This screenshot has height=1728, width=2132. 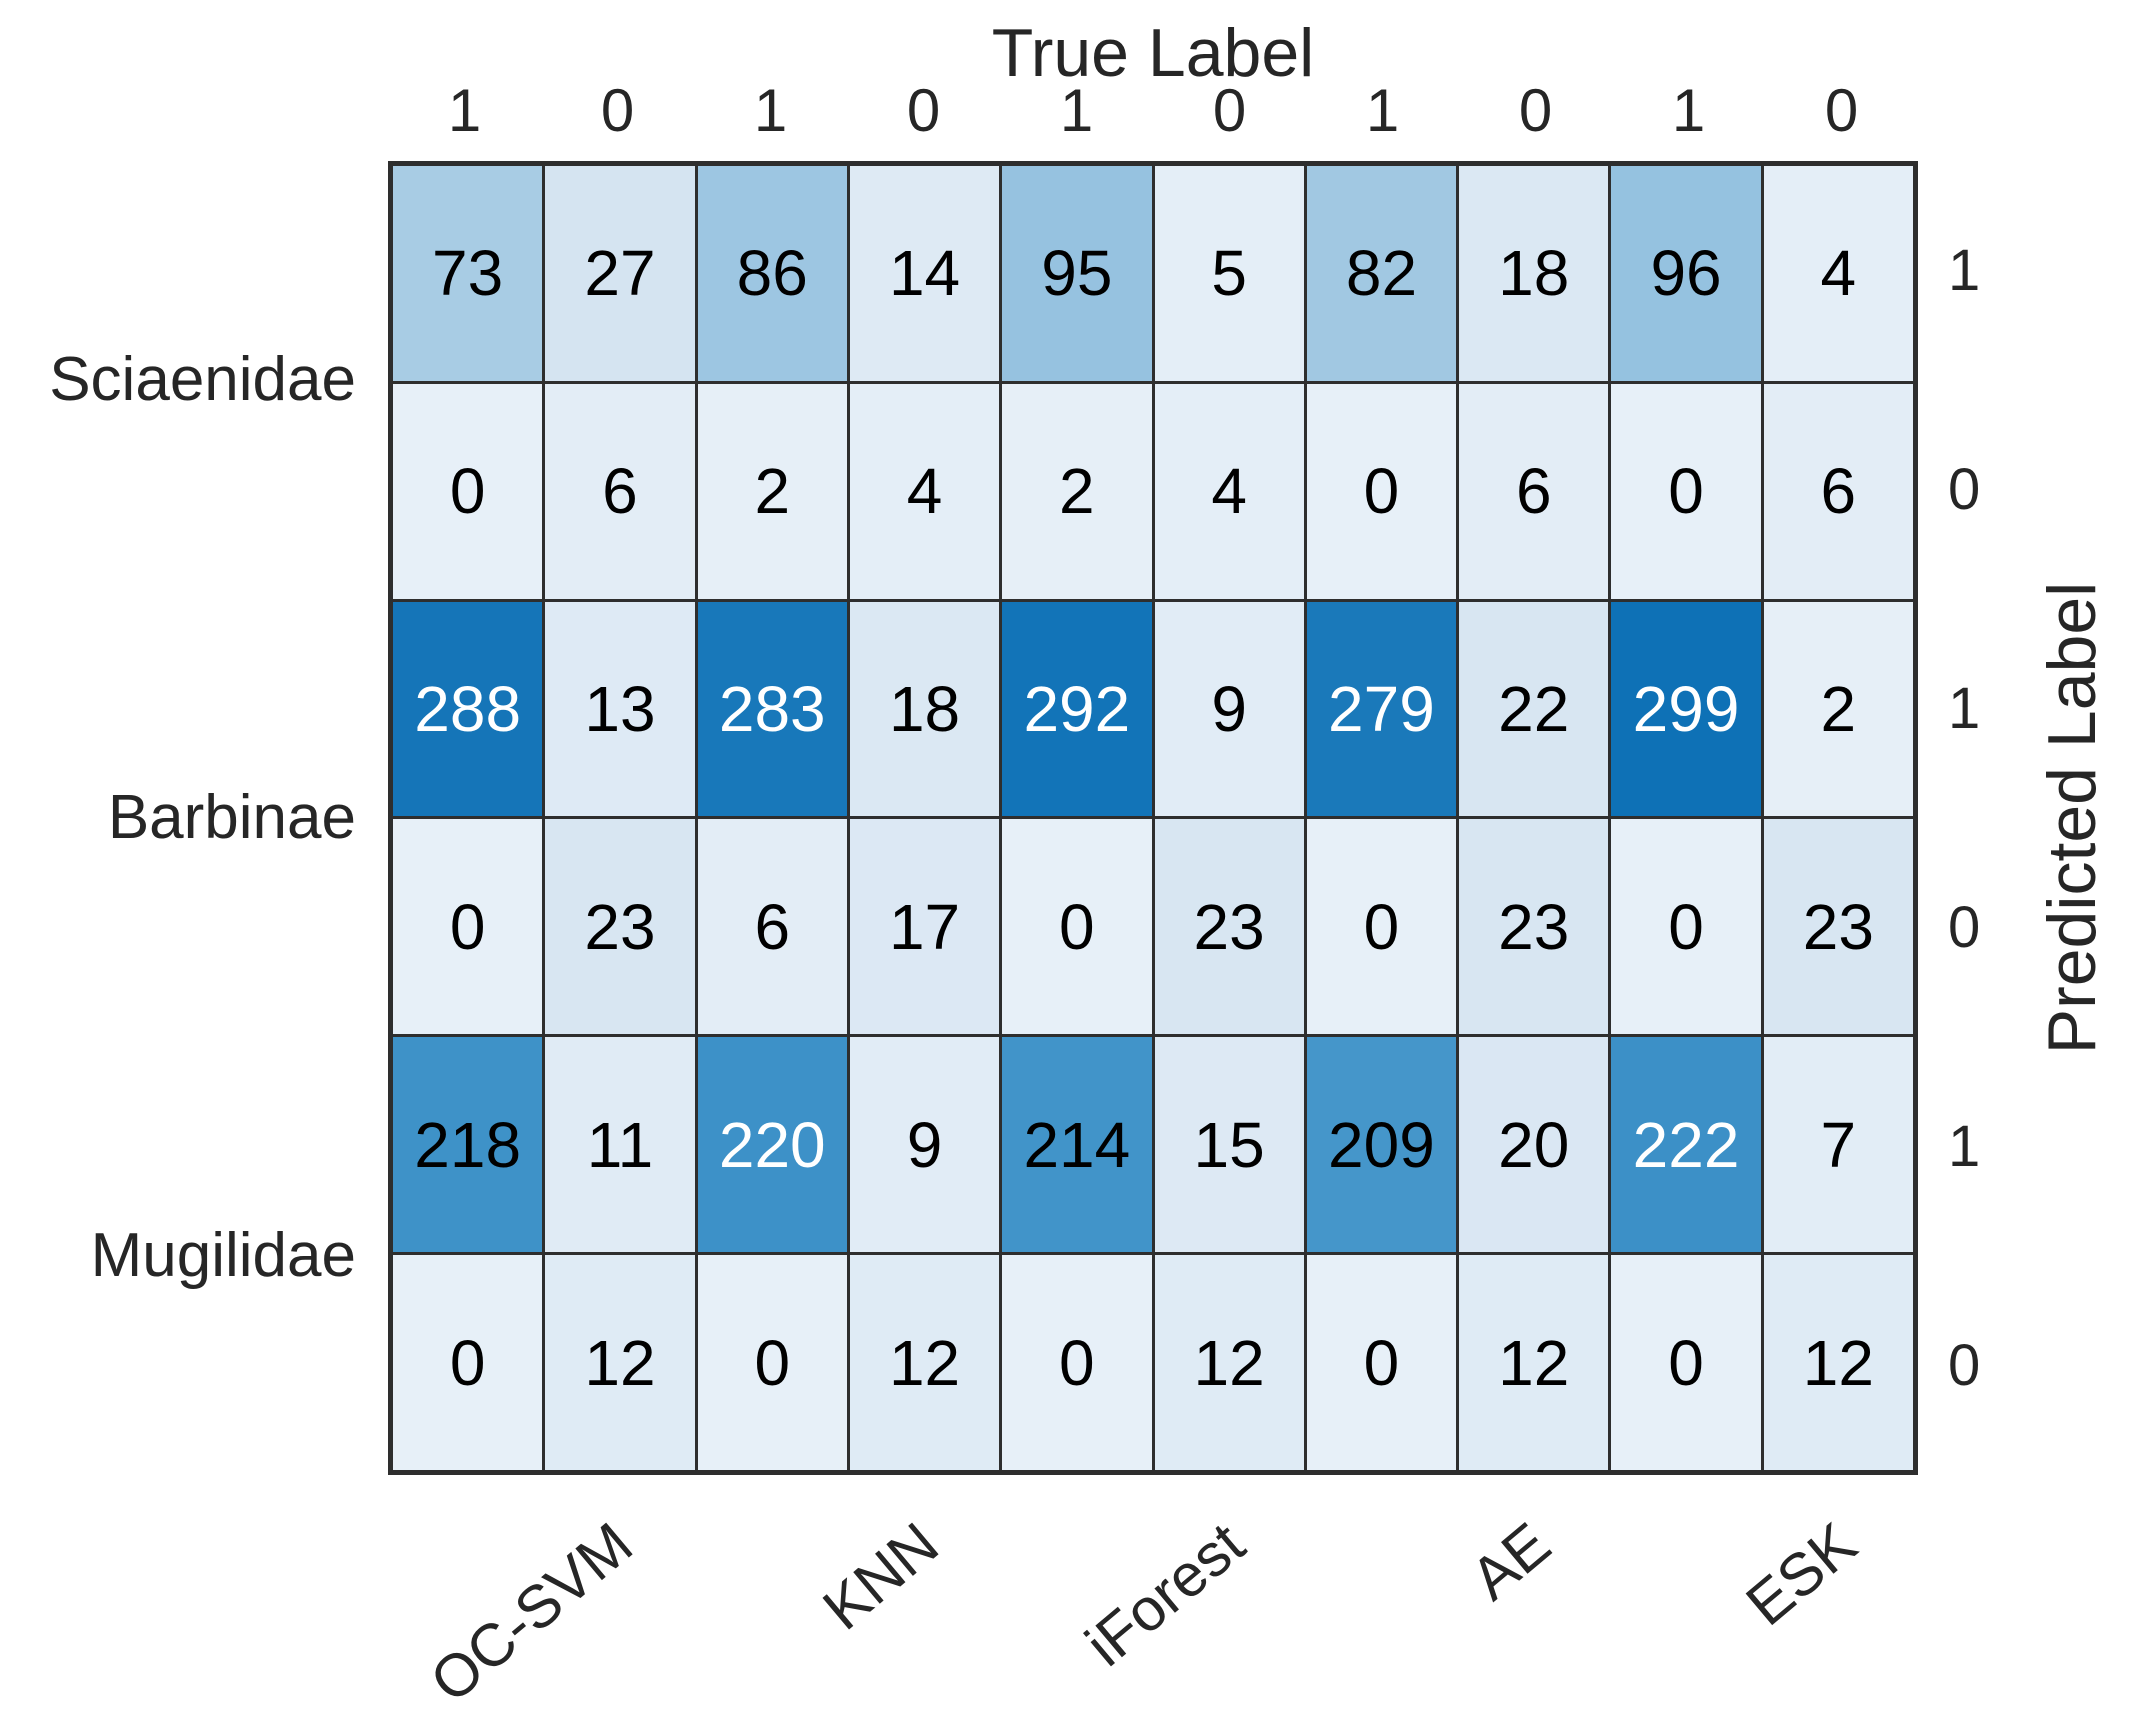 What do you see at coordinates (202, 379) in the screenshot?
I see `row-group-label: Sciaenidae` at bounding box center [202, 379].